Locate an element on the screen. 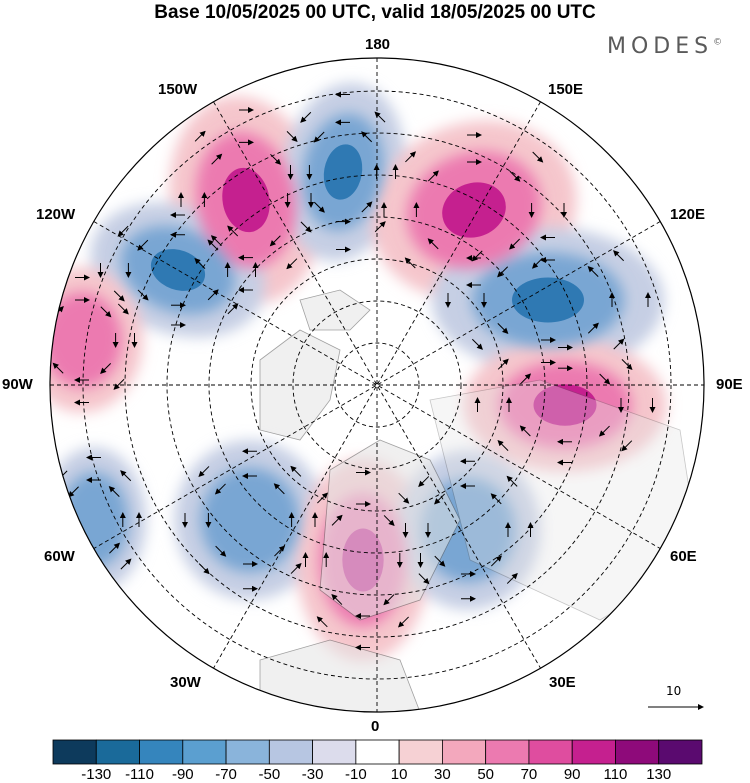 The width and height of the screenshot is (750, 783). lon-label-30w: 30W is located at coordinates (185, 682).